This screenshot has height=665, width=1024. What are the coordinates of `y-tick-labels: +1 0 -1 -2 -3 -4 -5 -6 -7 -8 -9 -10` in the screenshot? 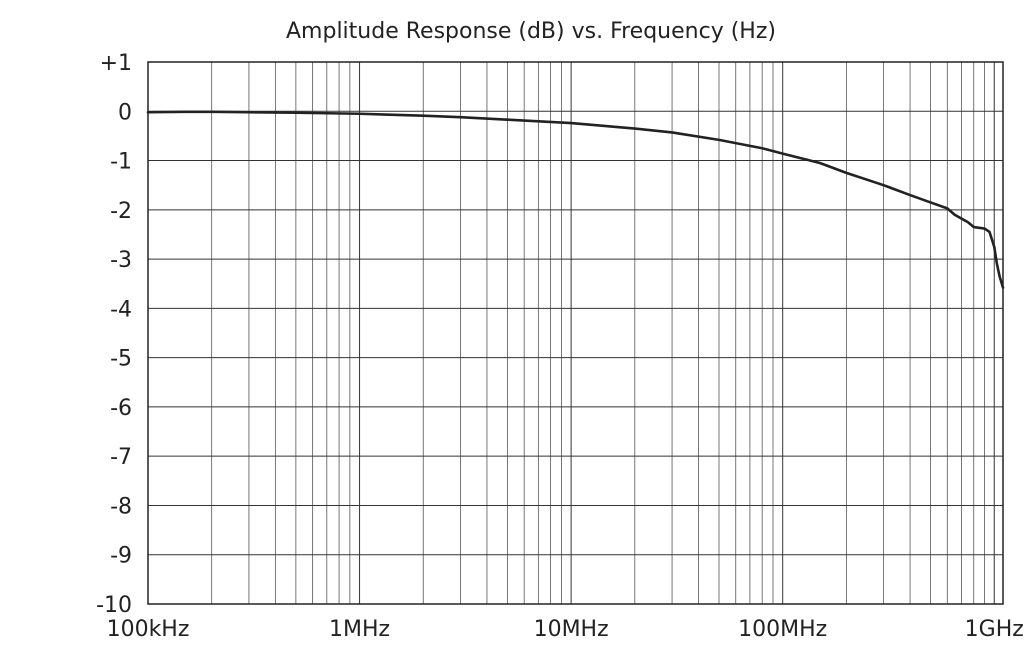 It's located at (114, 334).